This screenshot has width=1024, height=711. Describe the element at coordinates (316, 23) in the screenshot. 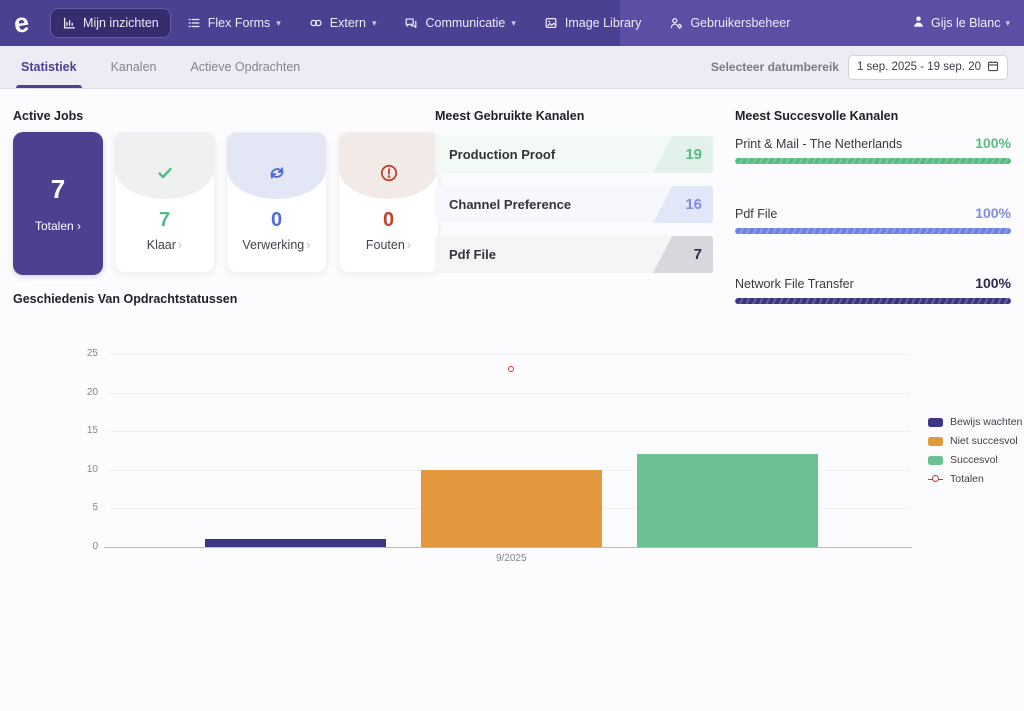

I see `link-icon` at that location.